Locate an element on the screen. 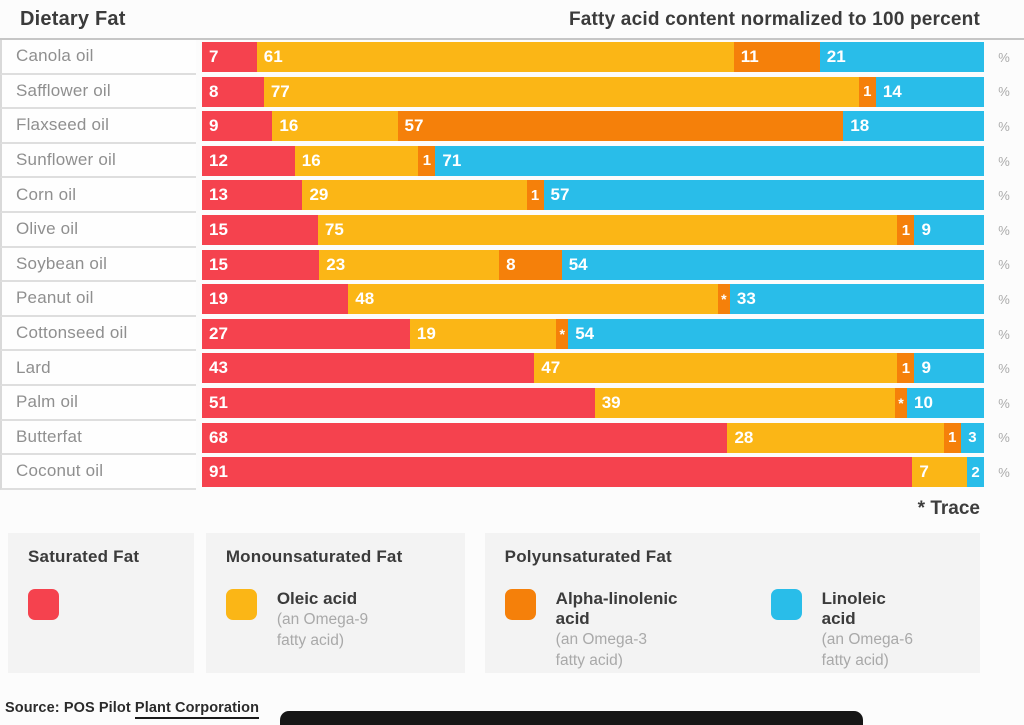 The width and height of the screenshot is (1024, 725). bar-stack: 51 39 * 10 is located at coordinates (590, 403).